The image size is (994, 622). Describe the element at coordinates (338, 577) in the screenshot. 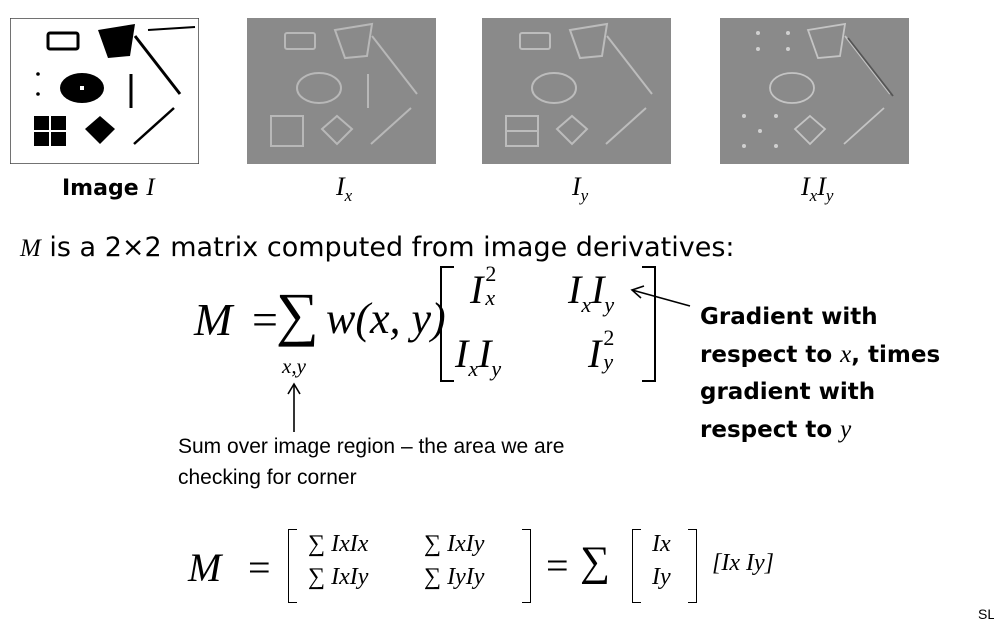

I see `eq2-a21: ∑ IxIy` at that location.